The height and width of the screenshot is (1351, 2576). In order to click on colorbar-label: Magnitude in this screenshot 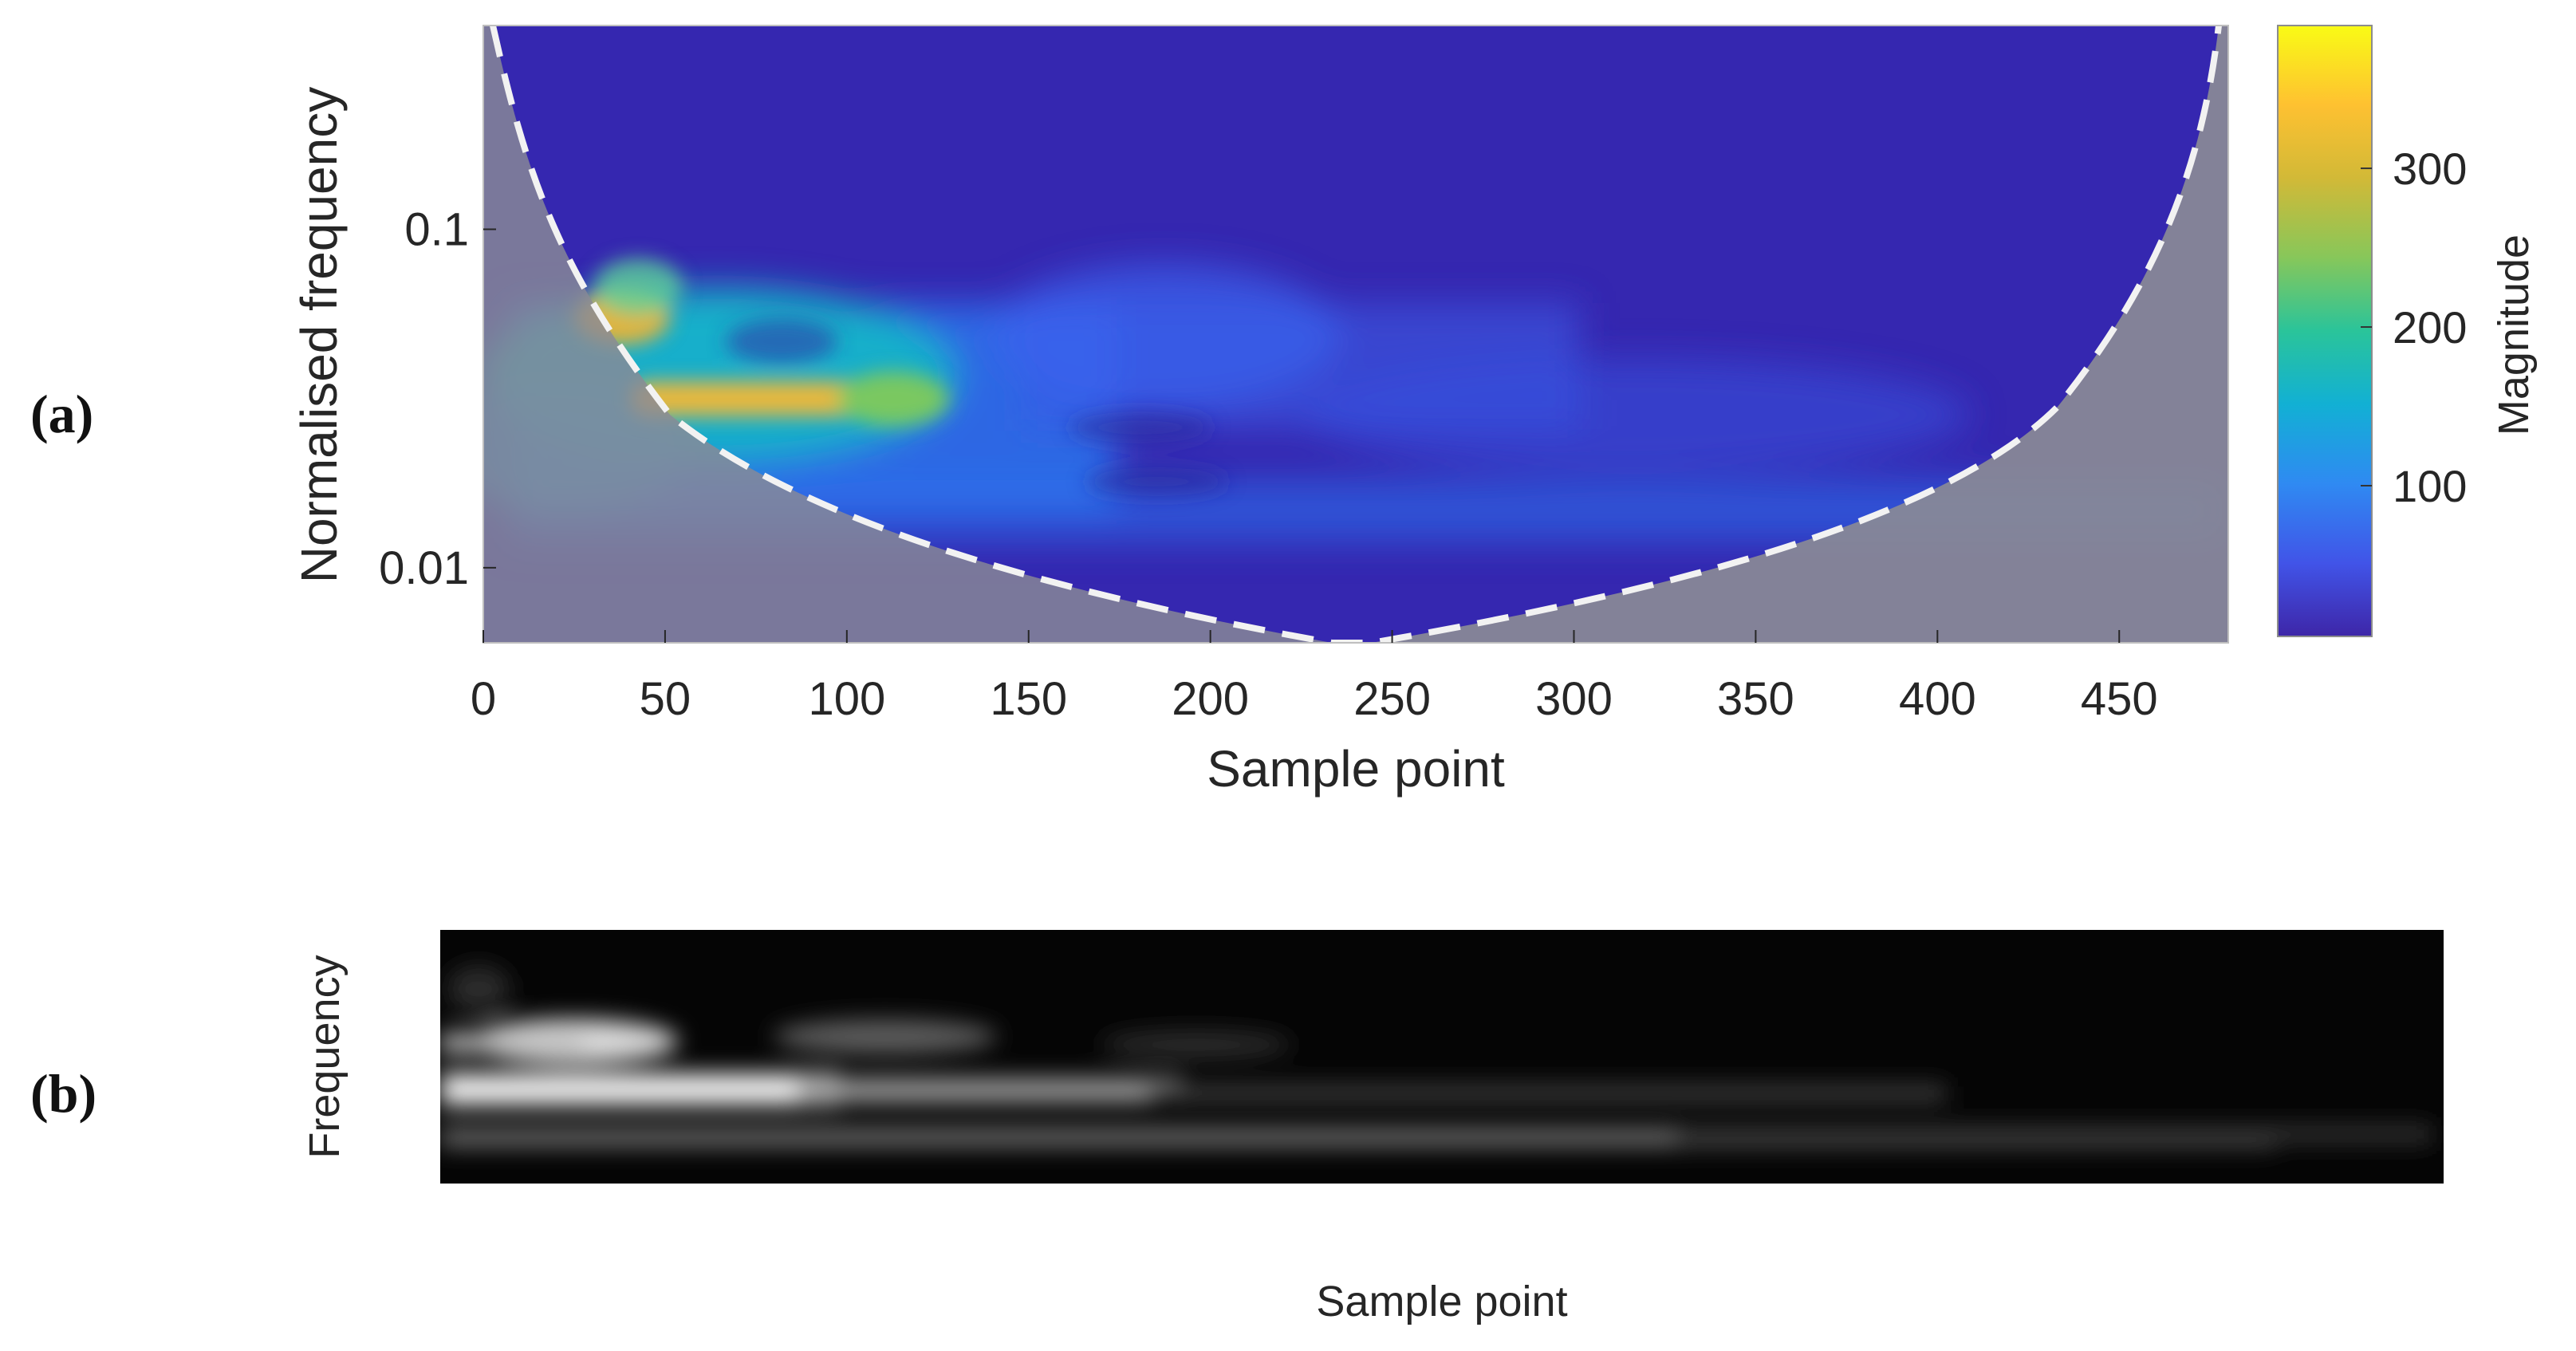, I will do `click(2514, 334)`.